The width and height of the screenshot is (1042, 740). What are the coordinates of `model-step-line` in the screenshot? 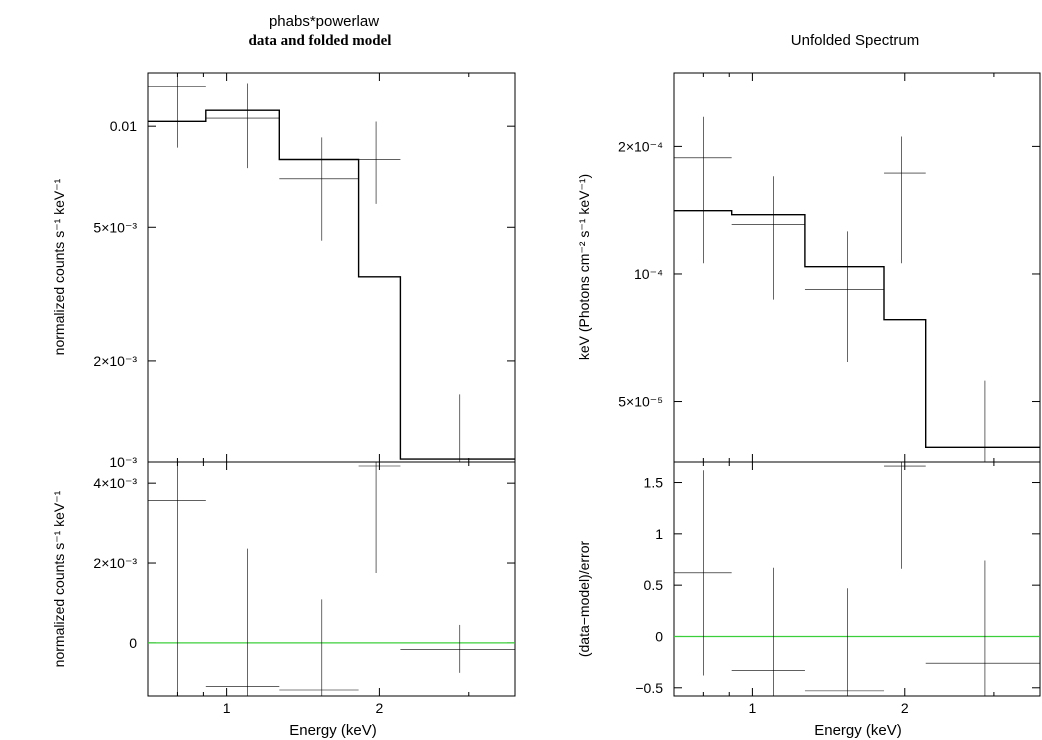 It's located at (857, 328).